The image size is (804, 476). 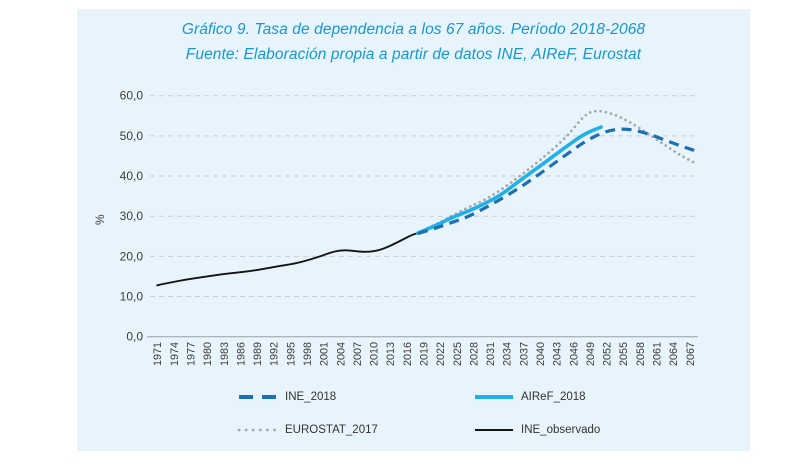 I want to click on series-AIReF_2018, so click(x=509, y=180).